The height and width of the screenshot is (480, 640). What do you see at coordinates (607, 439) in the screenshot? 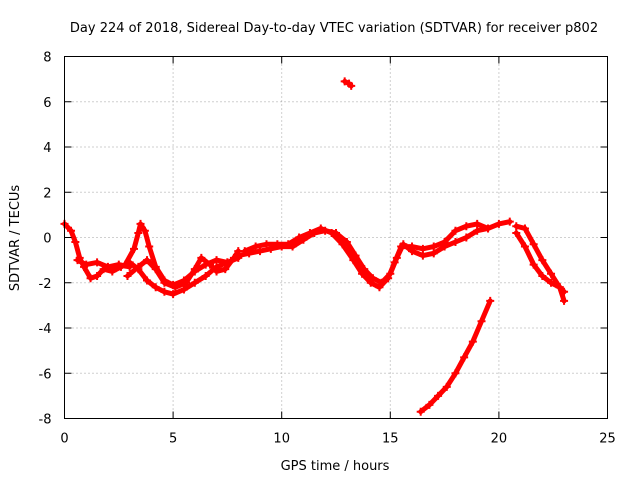
I see `x-tick-label: 25` at bounding box center [607, 439].